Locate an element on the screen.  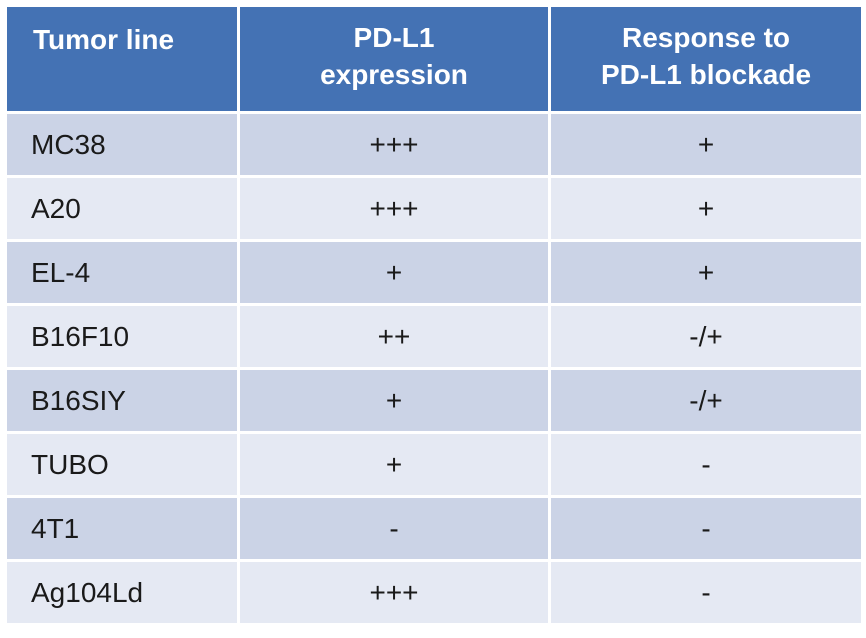
header-expression-line1: PD-L1 is located at coordinates (394, 37).